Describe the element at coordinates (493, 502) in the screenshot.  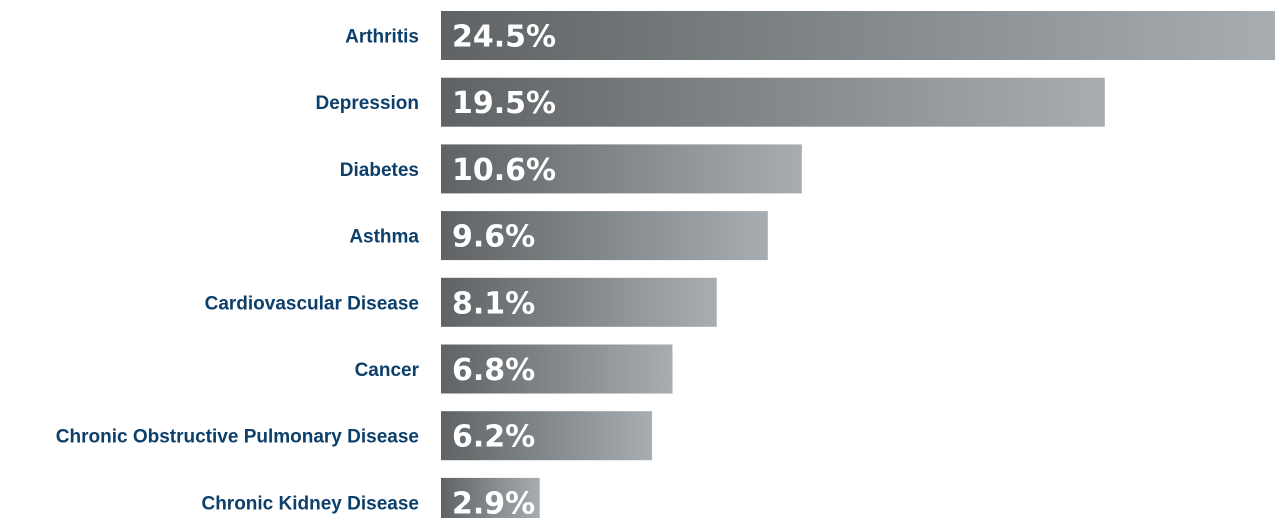
I see `value-label-7: 2.9%` at that location.